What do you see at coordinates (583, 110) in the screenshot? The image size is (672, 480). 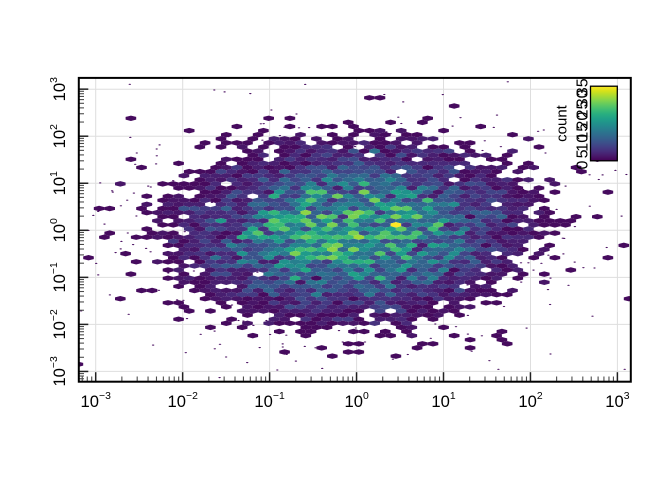 I see `svg-text: 25` at bounding box center [583, 110].